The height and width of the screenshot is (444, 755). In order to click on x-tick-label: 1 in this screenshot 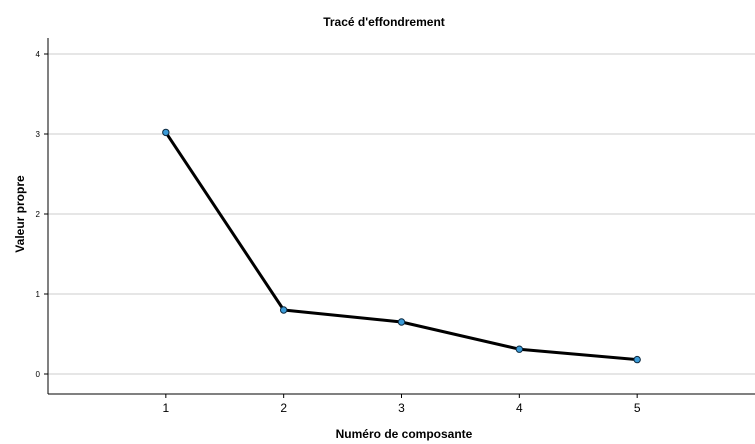, I will do `click(165, 408)`.